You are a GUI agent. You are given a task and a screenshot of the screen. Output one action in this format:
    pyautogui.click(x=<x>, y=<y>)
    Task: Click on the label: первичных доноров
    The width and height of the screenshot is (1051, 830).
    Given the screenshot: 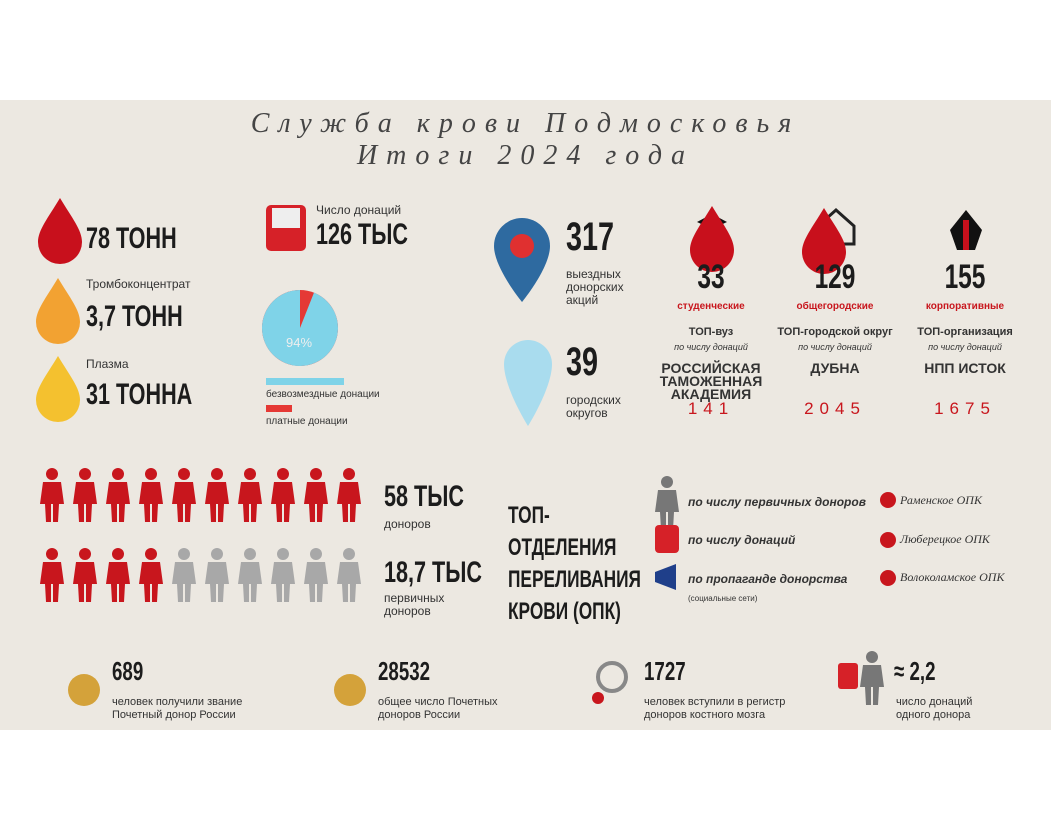 What is the action you would take?
    pyautogui.click(x=414, y=604)
    